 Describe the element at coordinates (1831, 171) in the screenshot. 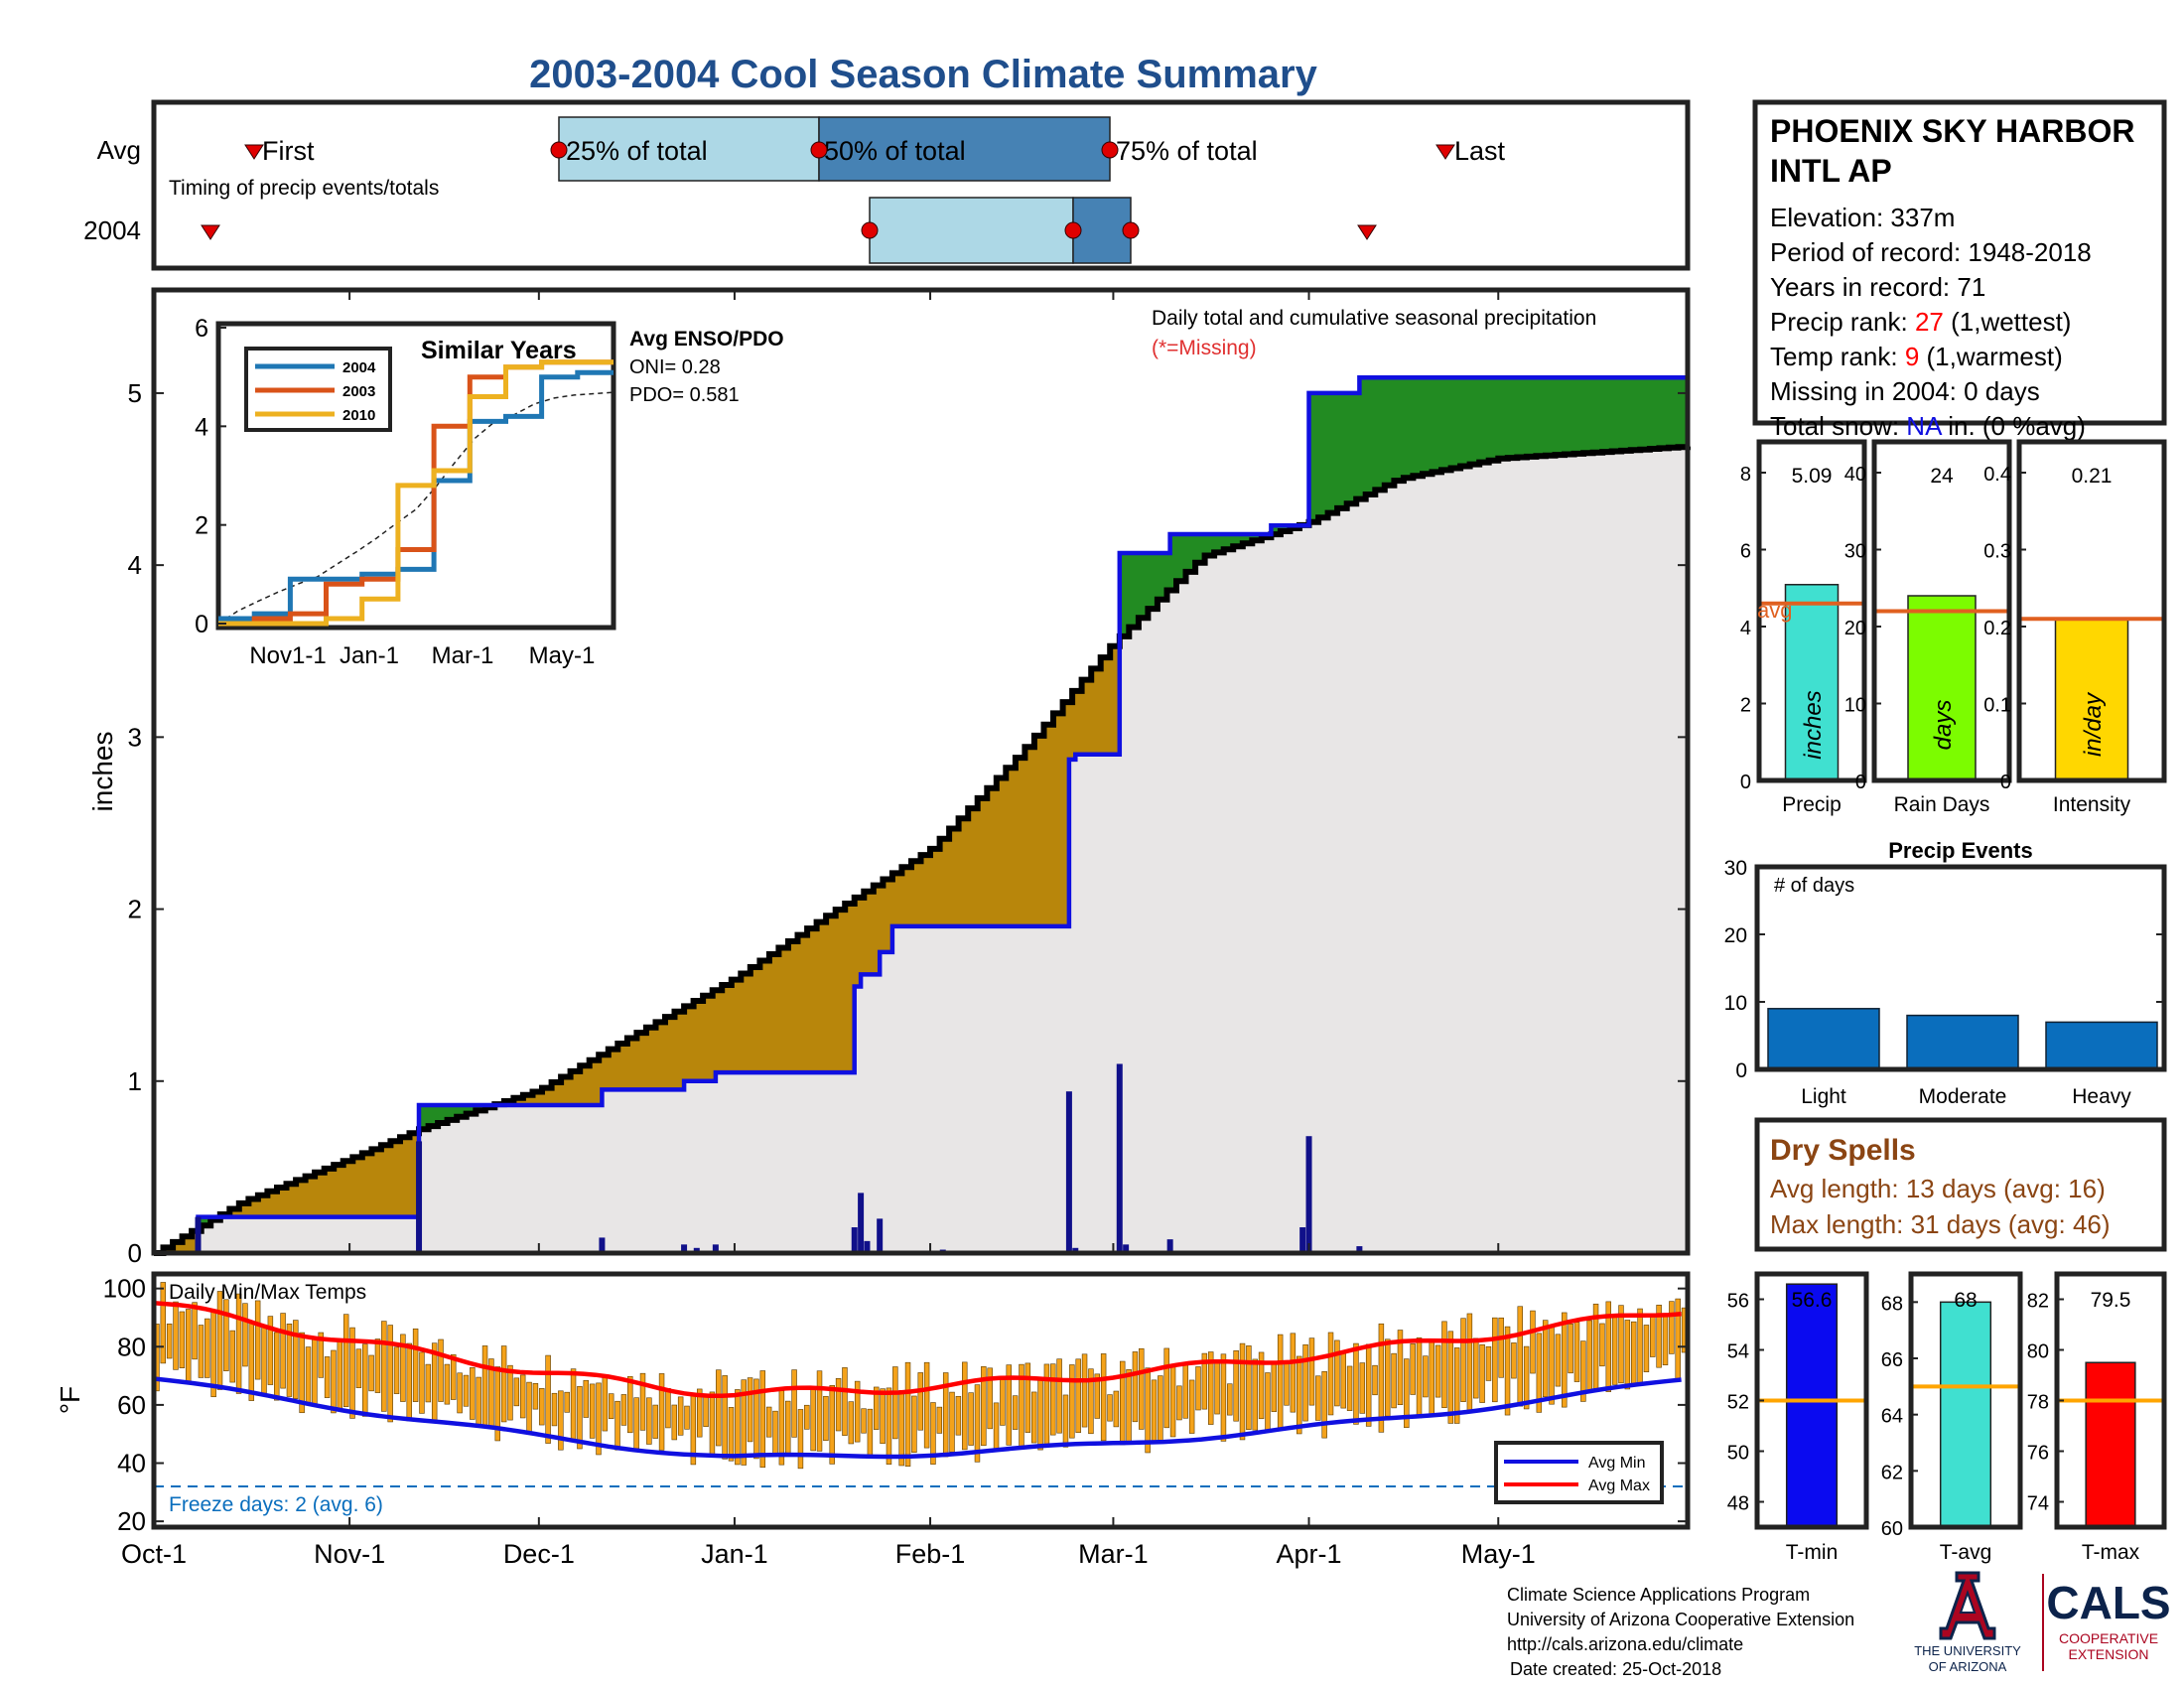

I see `station-name-2: INTL AP` at that location.